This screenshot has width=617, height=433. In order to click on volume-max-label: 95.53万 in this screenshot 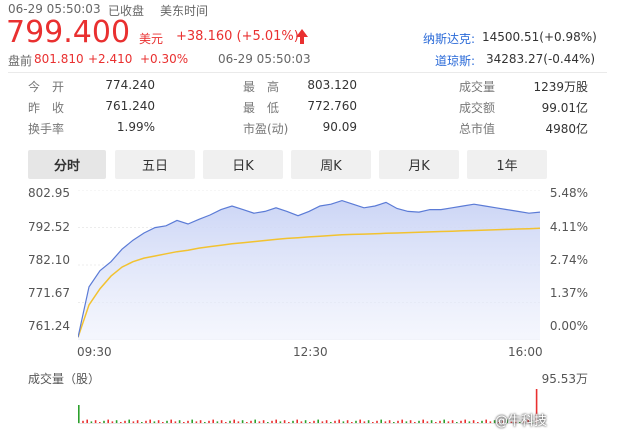, I will do `click(564, 379)`.